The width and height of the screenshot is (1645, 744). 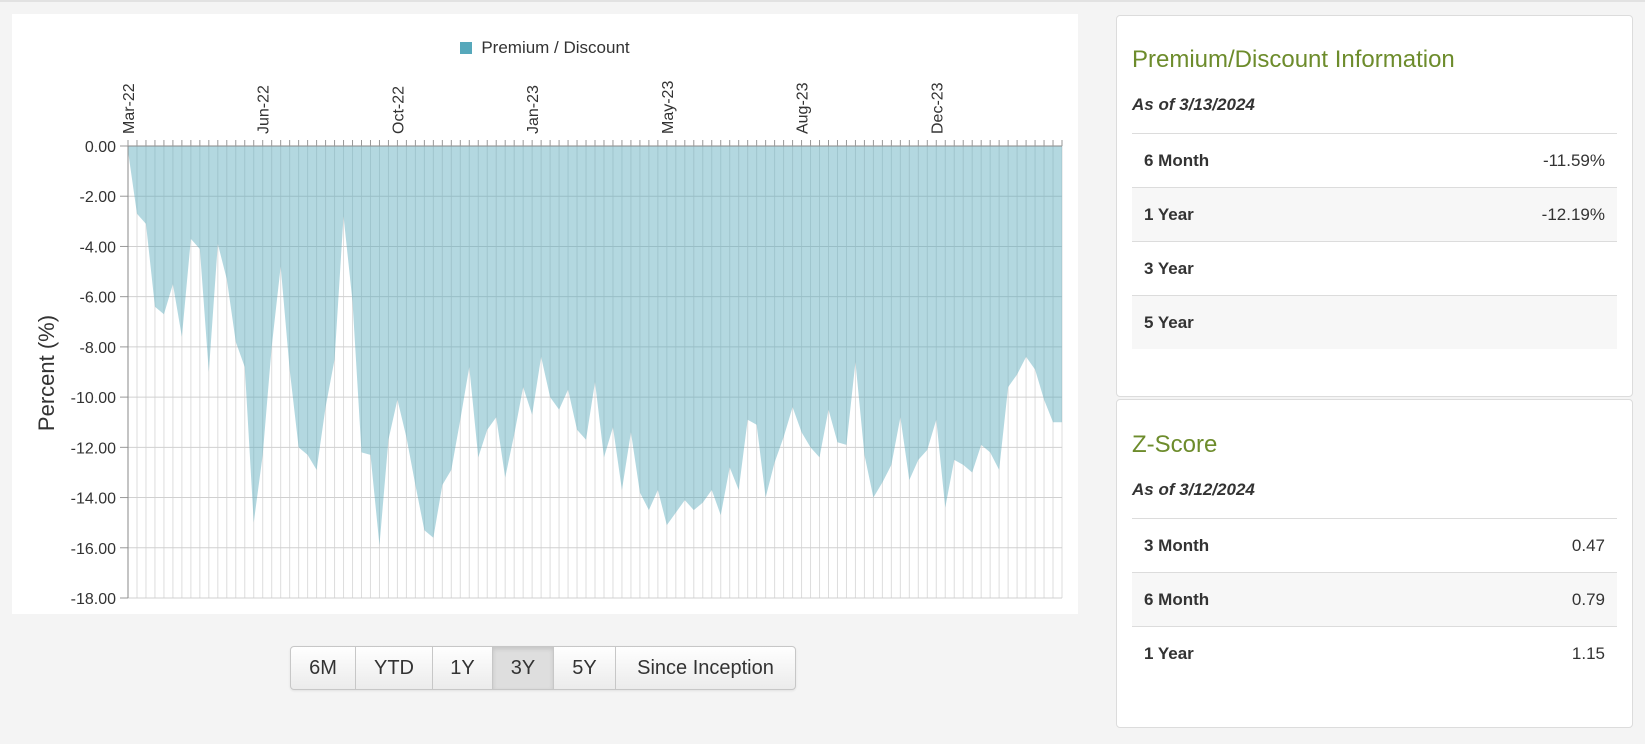 What do you see at coordinates (1169, 653) in the screenshot?
I see `z-score-row-label: 1 Year` at bounding box center [1169, 653].